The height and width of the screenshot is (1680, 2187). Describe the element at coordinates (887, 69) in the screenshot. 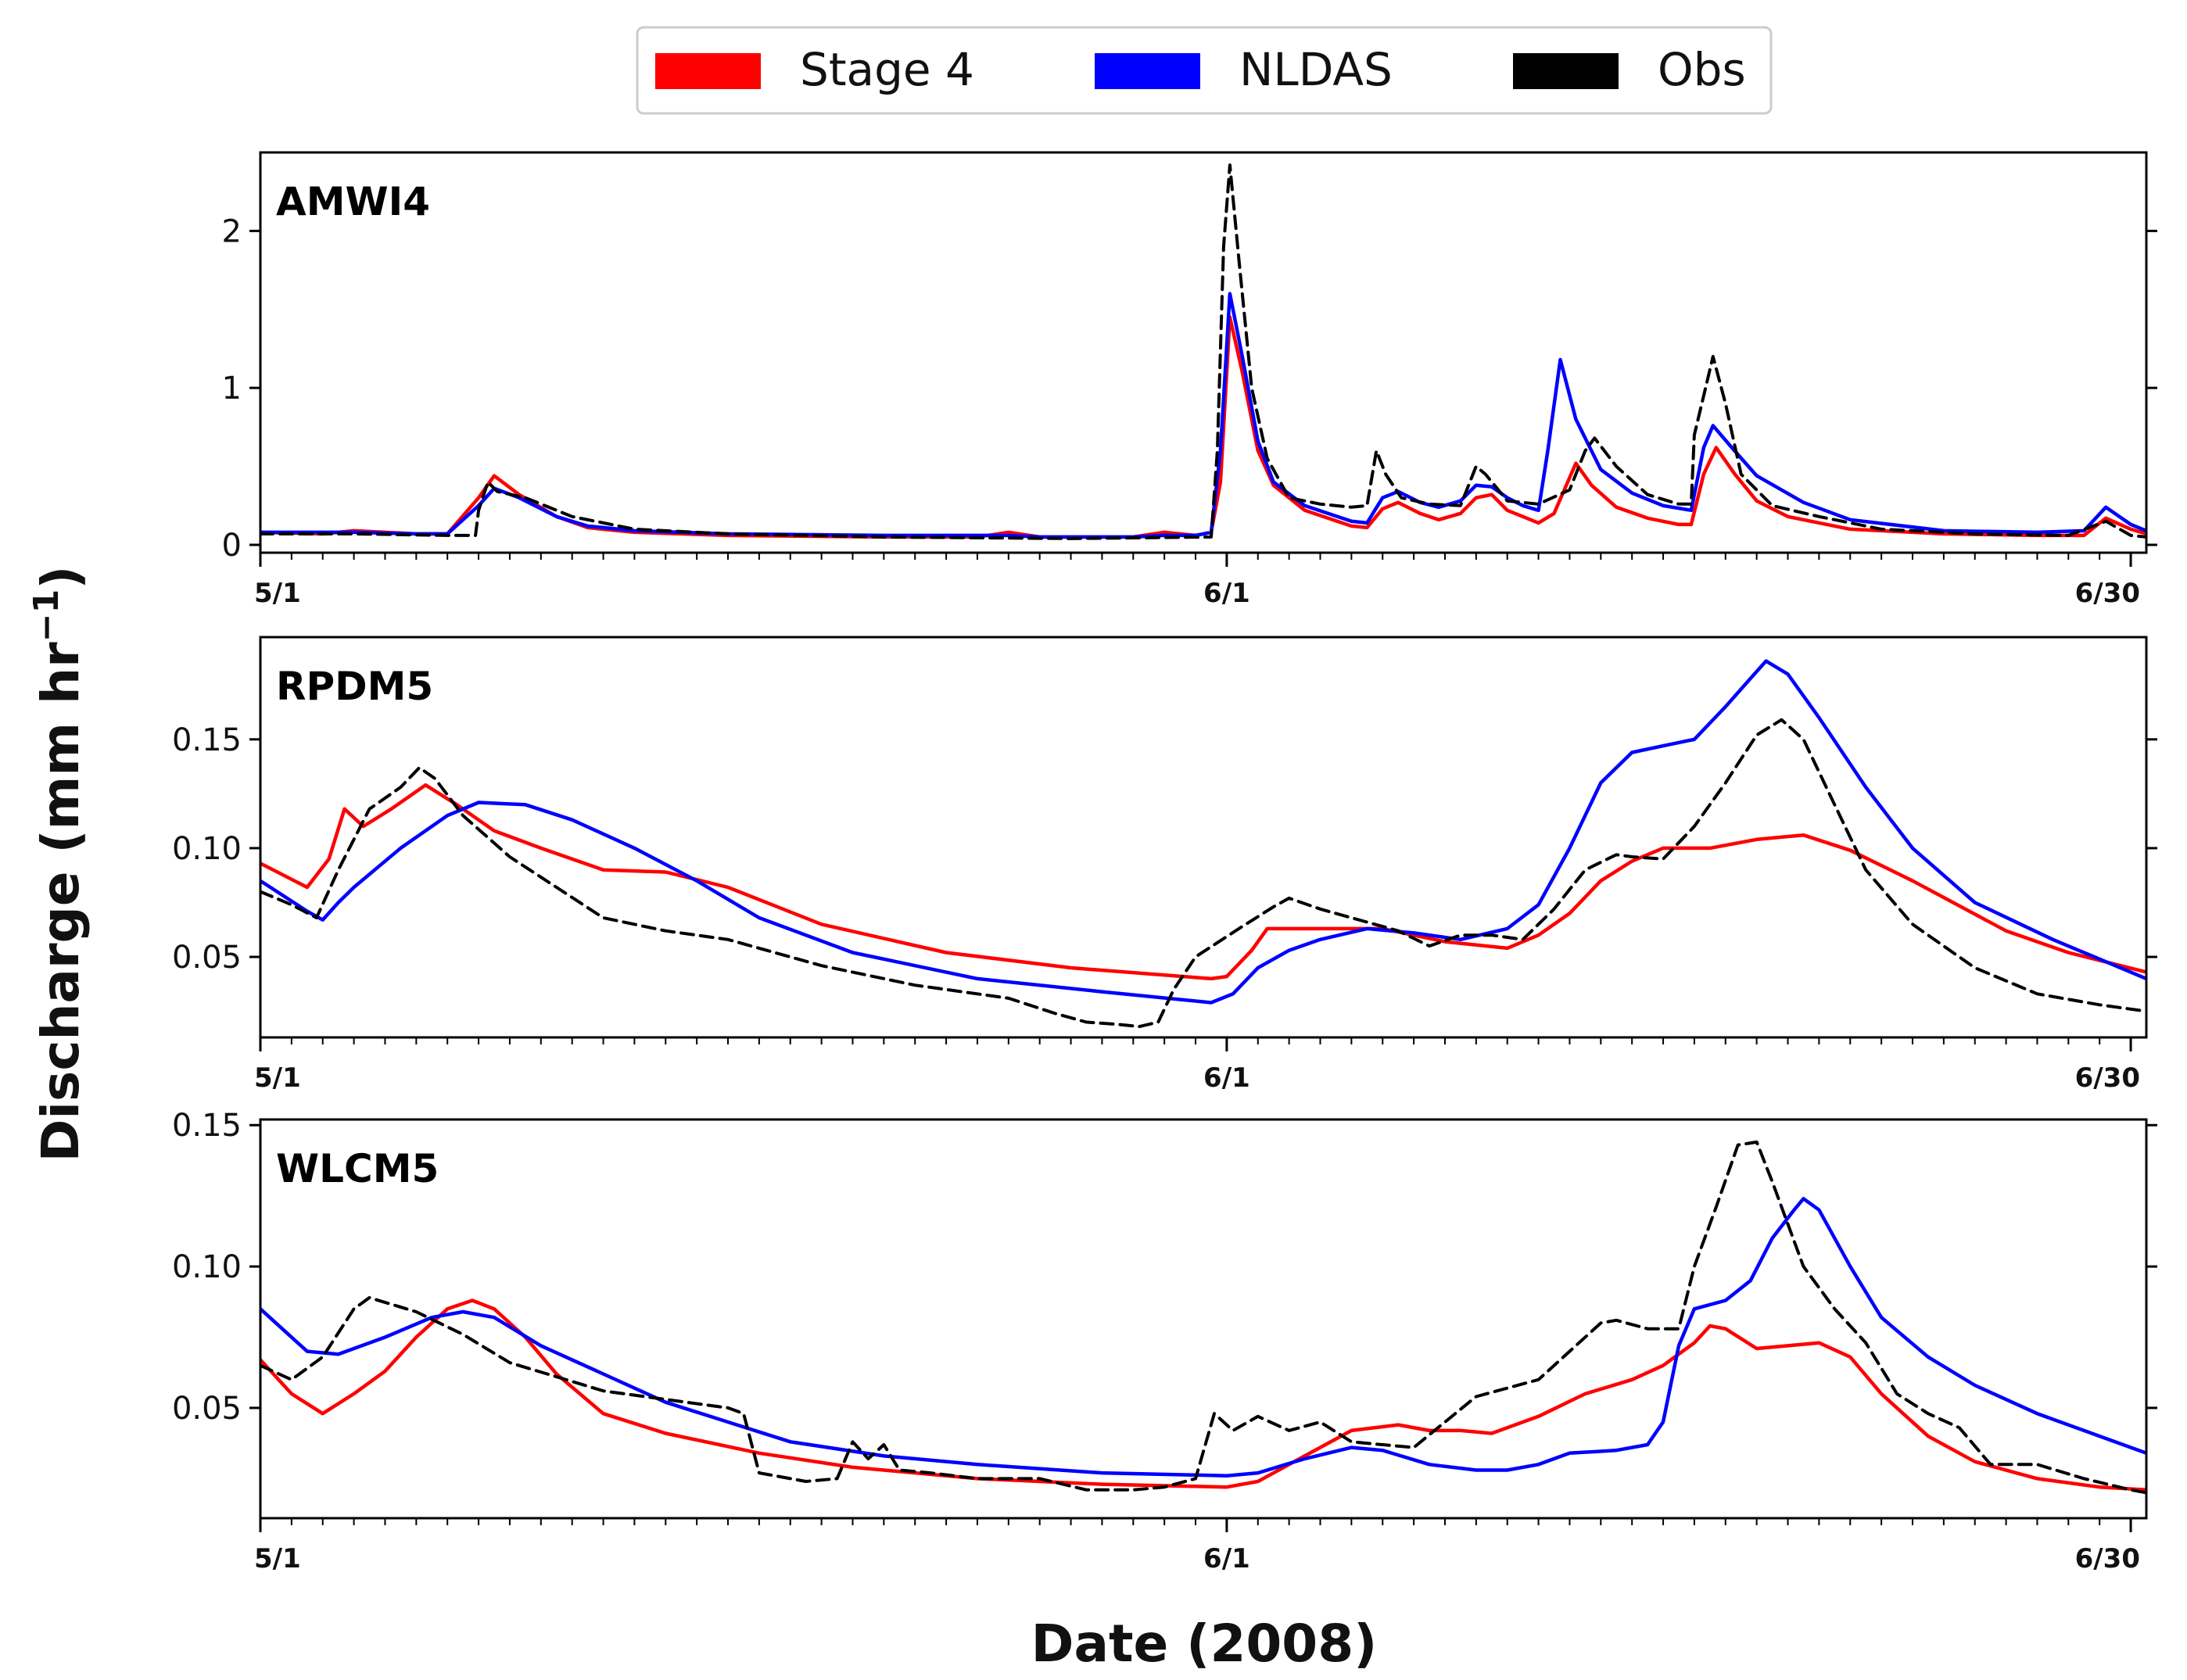

I see `legend-label-stage-4: Stage 4` at that location.